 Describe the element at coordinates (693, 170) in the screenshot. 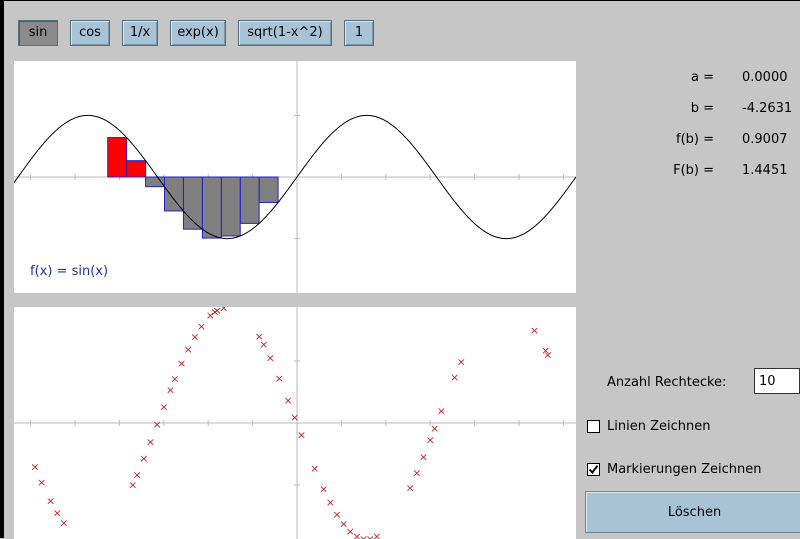

I see `Fb-label: F(b) =` at that location.